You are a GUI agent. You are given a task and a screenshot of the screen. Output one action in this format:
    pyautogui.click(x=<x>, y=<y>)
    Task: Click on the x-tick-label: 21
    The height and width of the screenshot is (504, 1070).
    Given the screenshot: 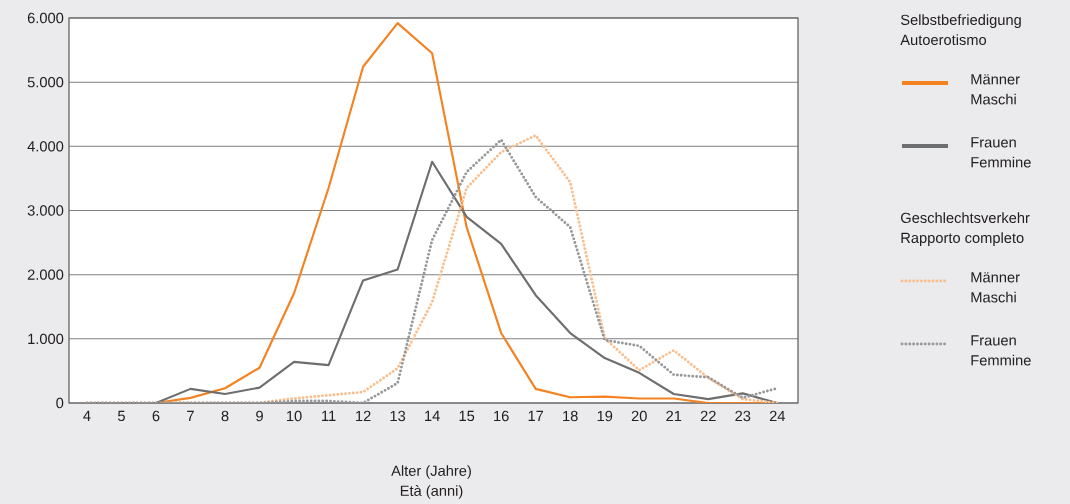 What is the action you would take?
    pyautogui.click(x=674, y=416)
    